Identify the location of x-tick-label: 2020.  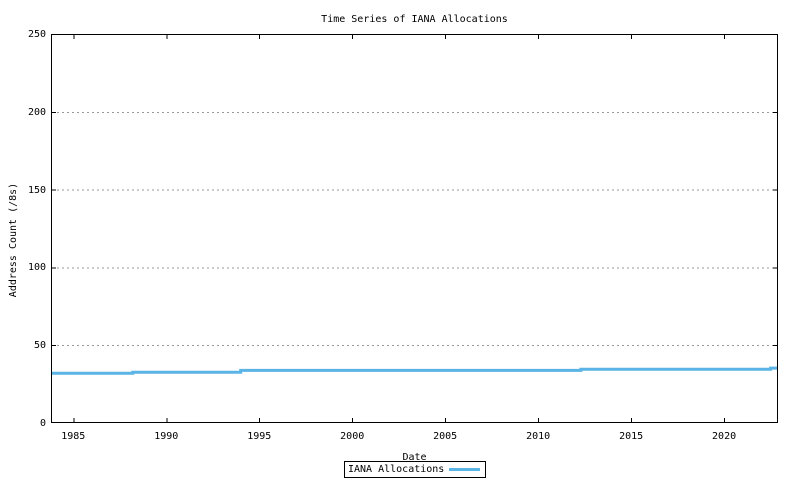
(724, 436).